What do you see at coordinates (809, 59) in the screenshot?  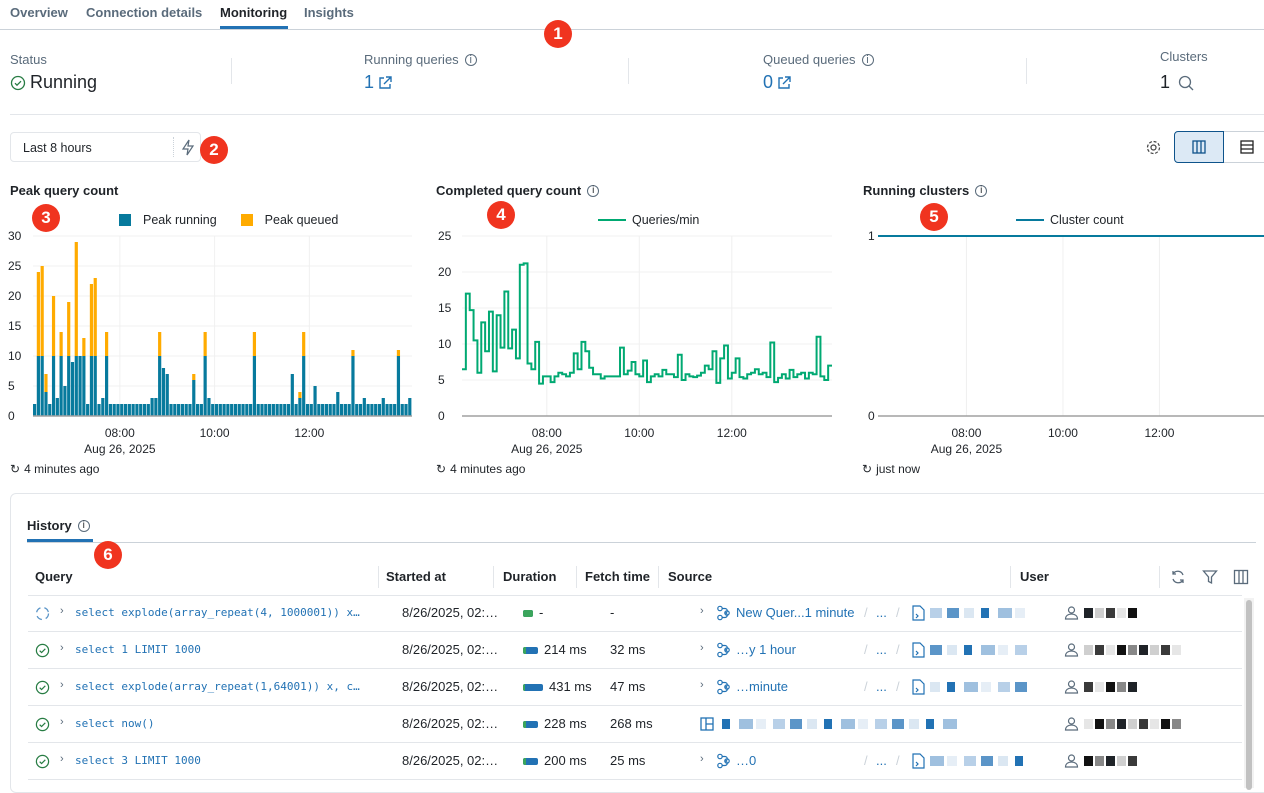 I see `label-text: Queued queries` at bounding box center [809, 59].